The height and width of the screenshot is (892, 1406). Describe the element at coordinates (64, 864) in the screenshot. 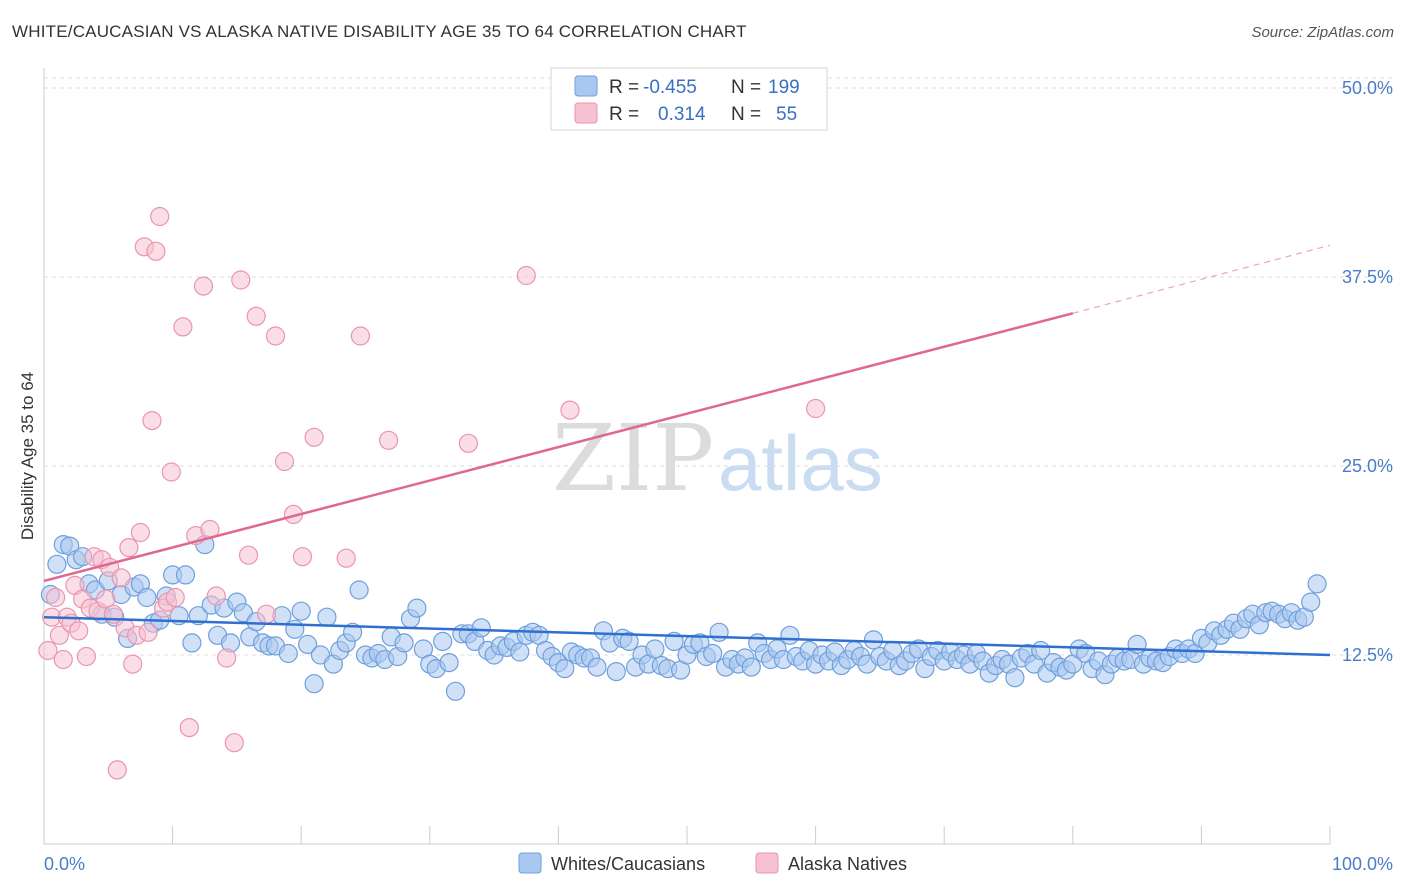

I see `x-tick-label-min: 0.0%` at that location.